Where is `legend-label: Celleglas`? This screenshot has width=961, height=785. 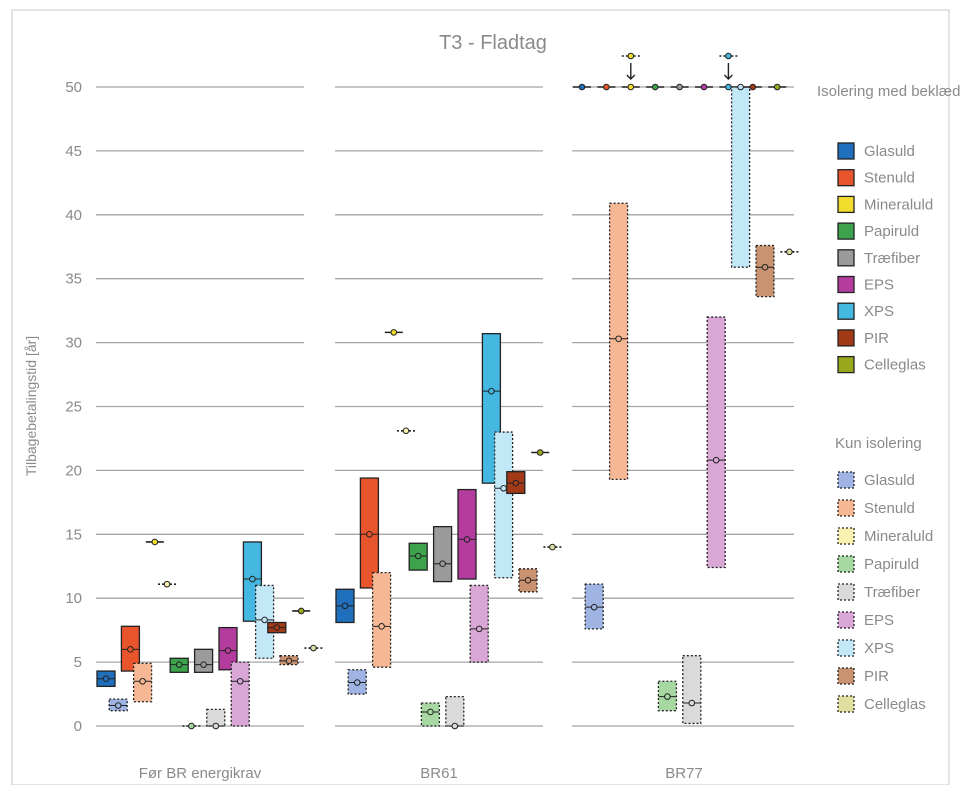
legend-label: Celleglas is located at coordinates (895, 365).